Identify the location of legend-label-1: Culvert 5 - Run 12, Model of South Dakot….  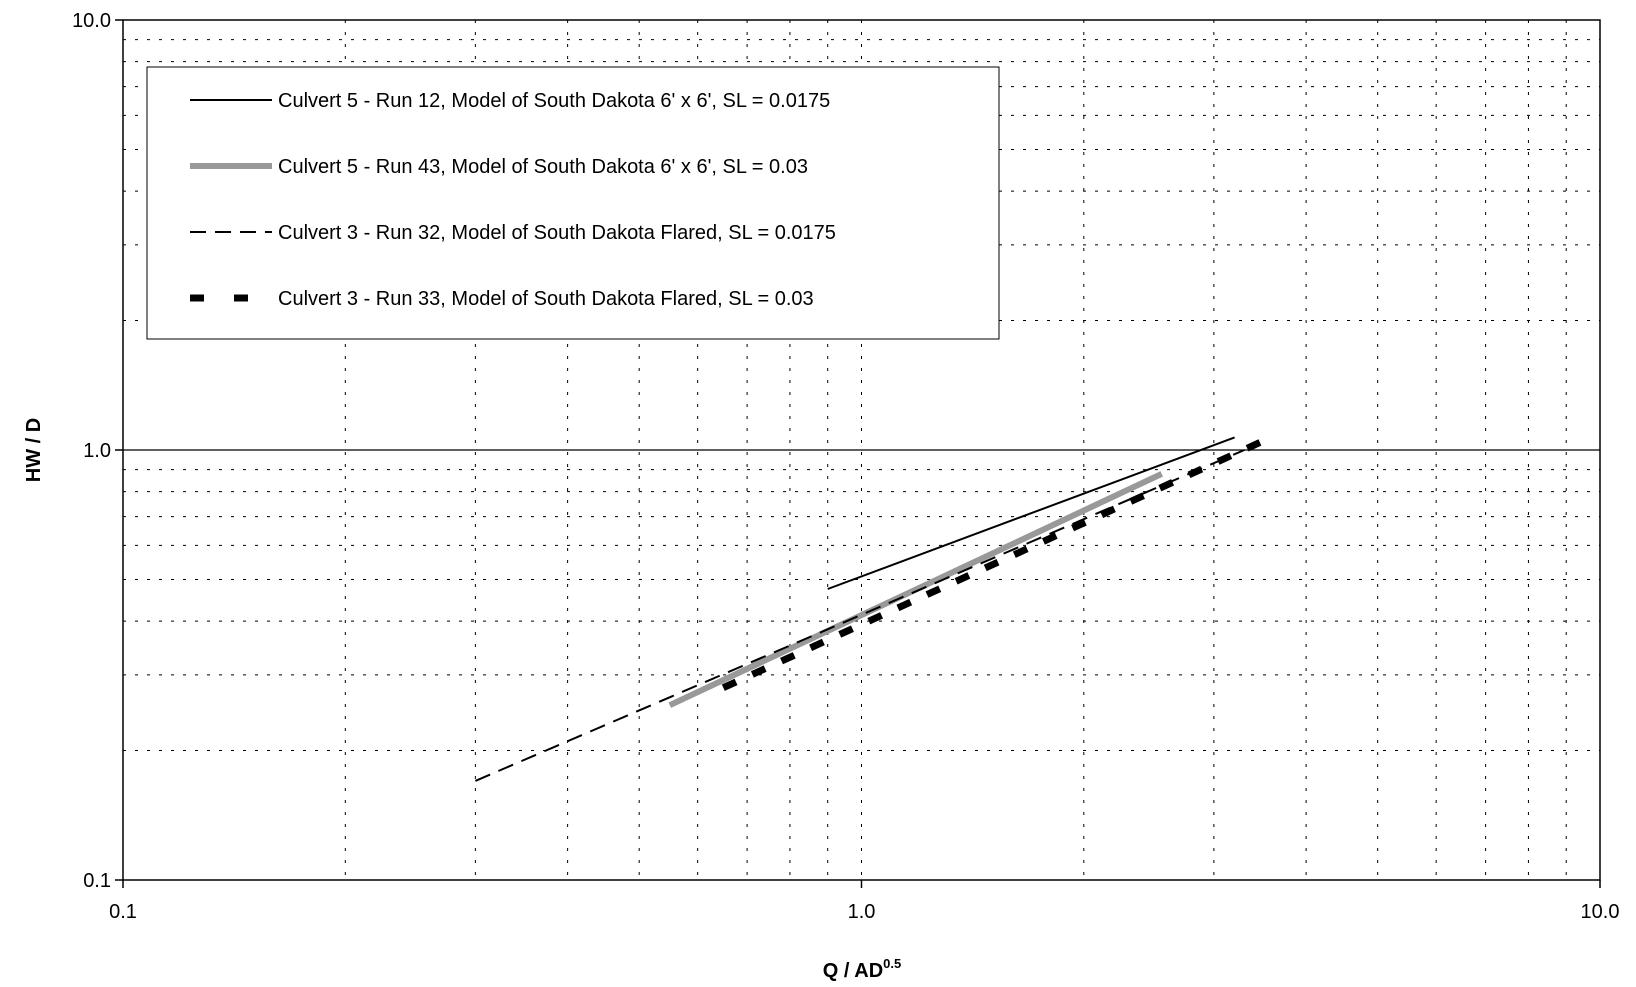
(554, 101).